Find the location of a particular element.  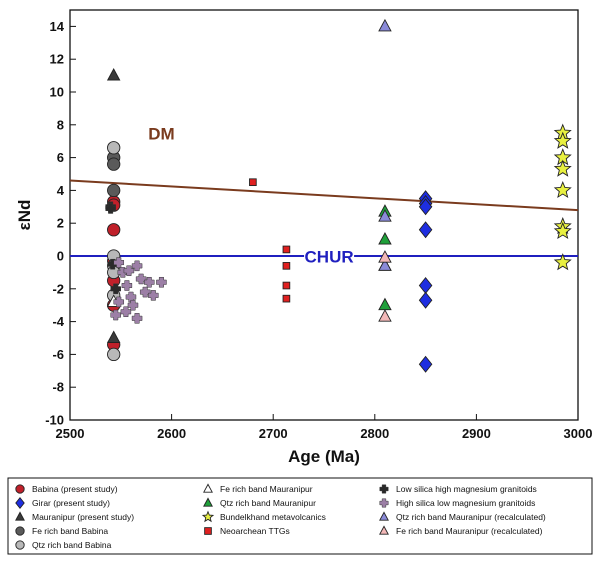

y-tick-label: 6 is located at coordinates (60, 157).